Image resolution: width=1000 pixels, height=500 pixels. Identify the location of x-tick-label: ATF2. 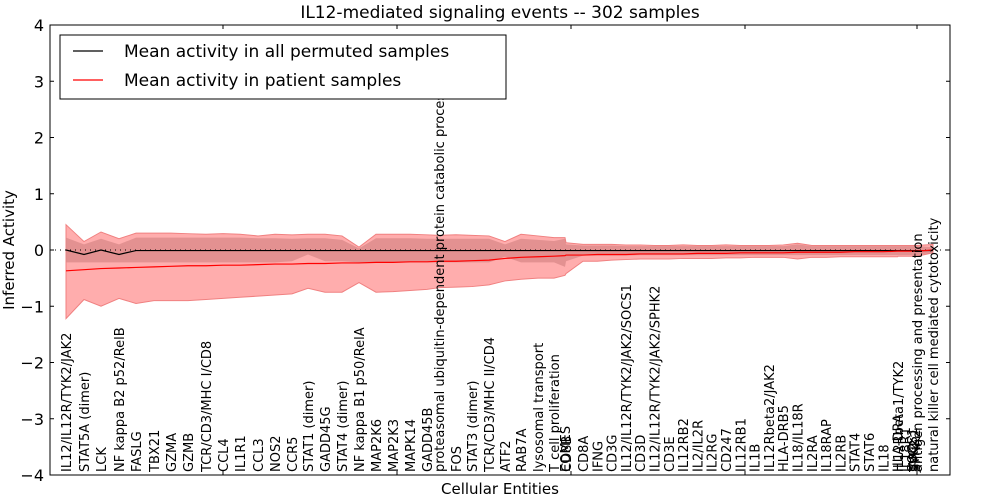
(506, 456).